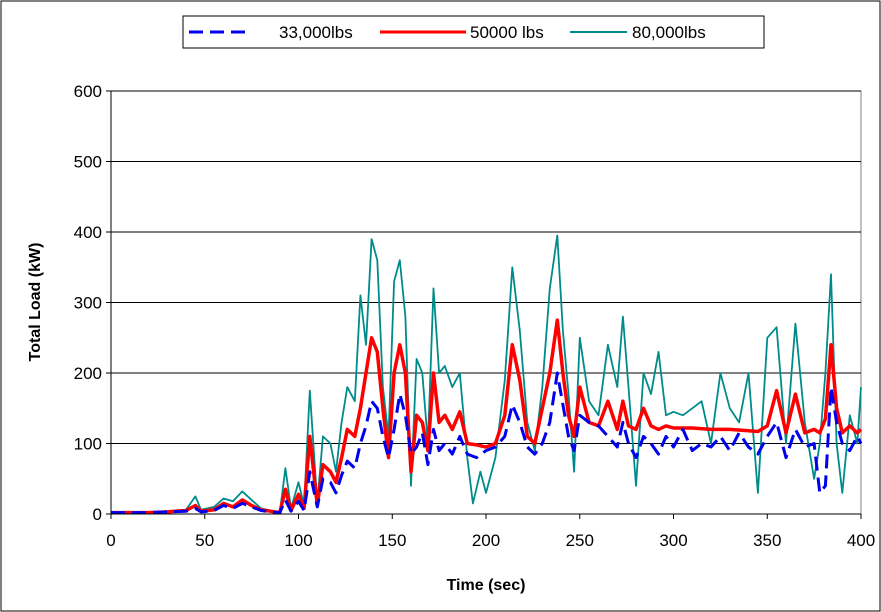 The image size is (881, 612). Describe the element at coordinates (88, 444) in the screenshot. I see `y-tick-label: 100` at that location.